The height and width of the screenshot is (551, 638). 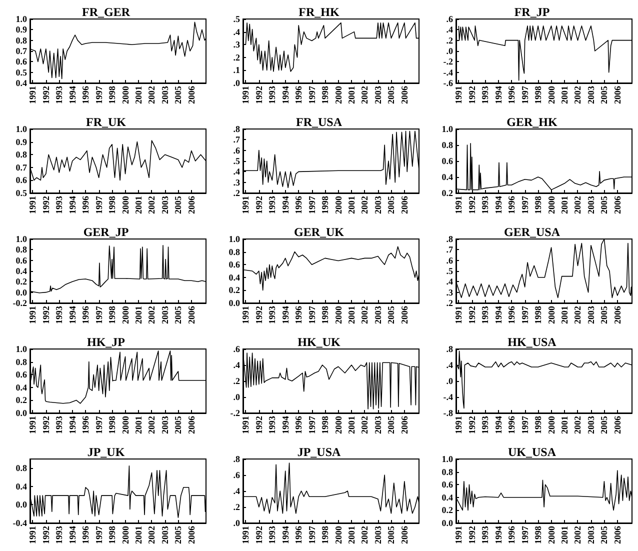 What do you see at coordinates (106, 342) in the screenshot?
I see `chart-title: HK_JP` at bounding box center [106, 342].